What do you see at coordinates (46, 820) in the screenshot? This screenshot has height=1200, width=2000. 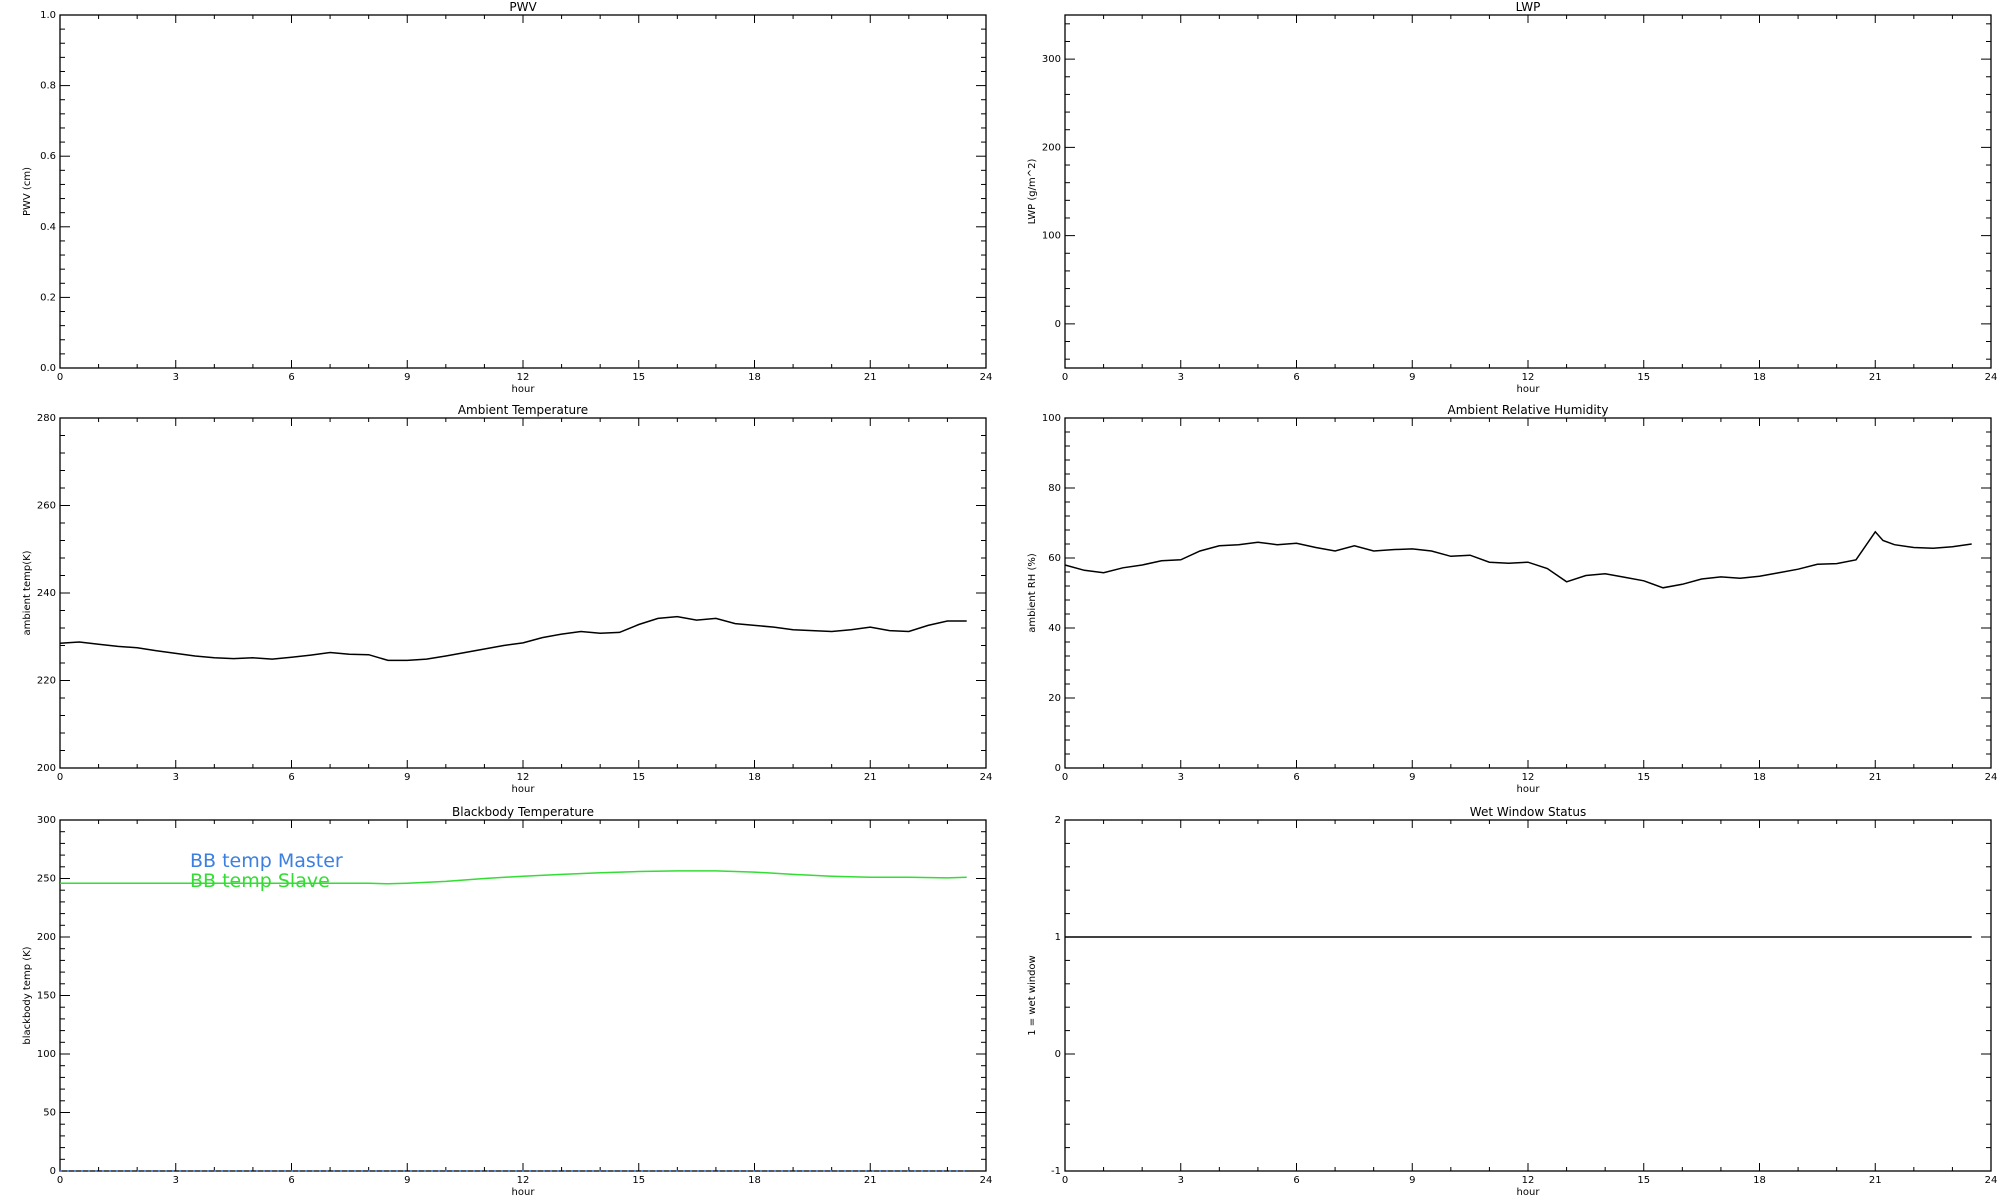 I see `blackbody-temp-y-tick-label: 300` at bounding box center [46, 820].